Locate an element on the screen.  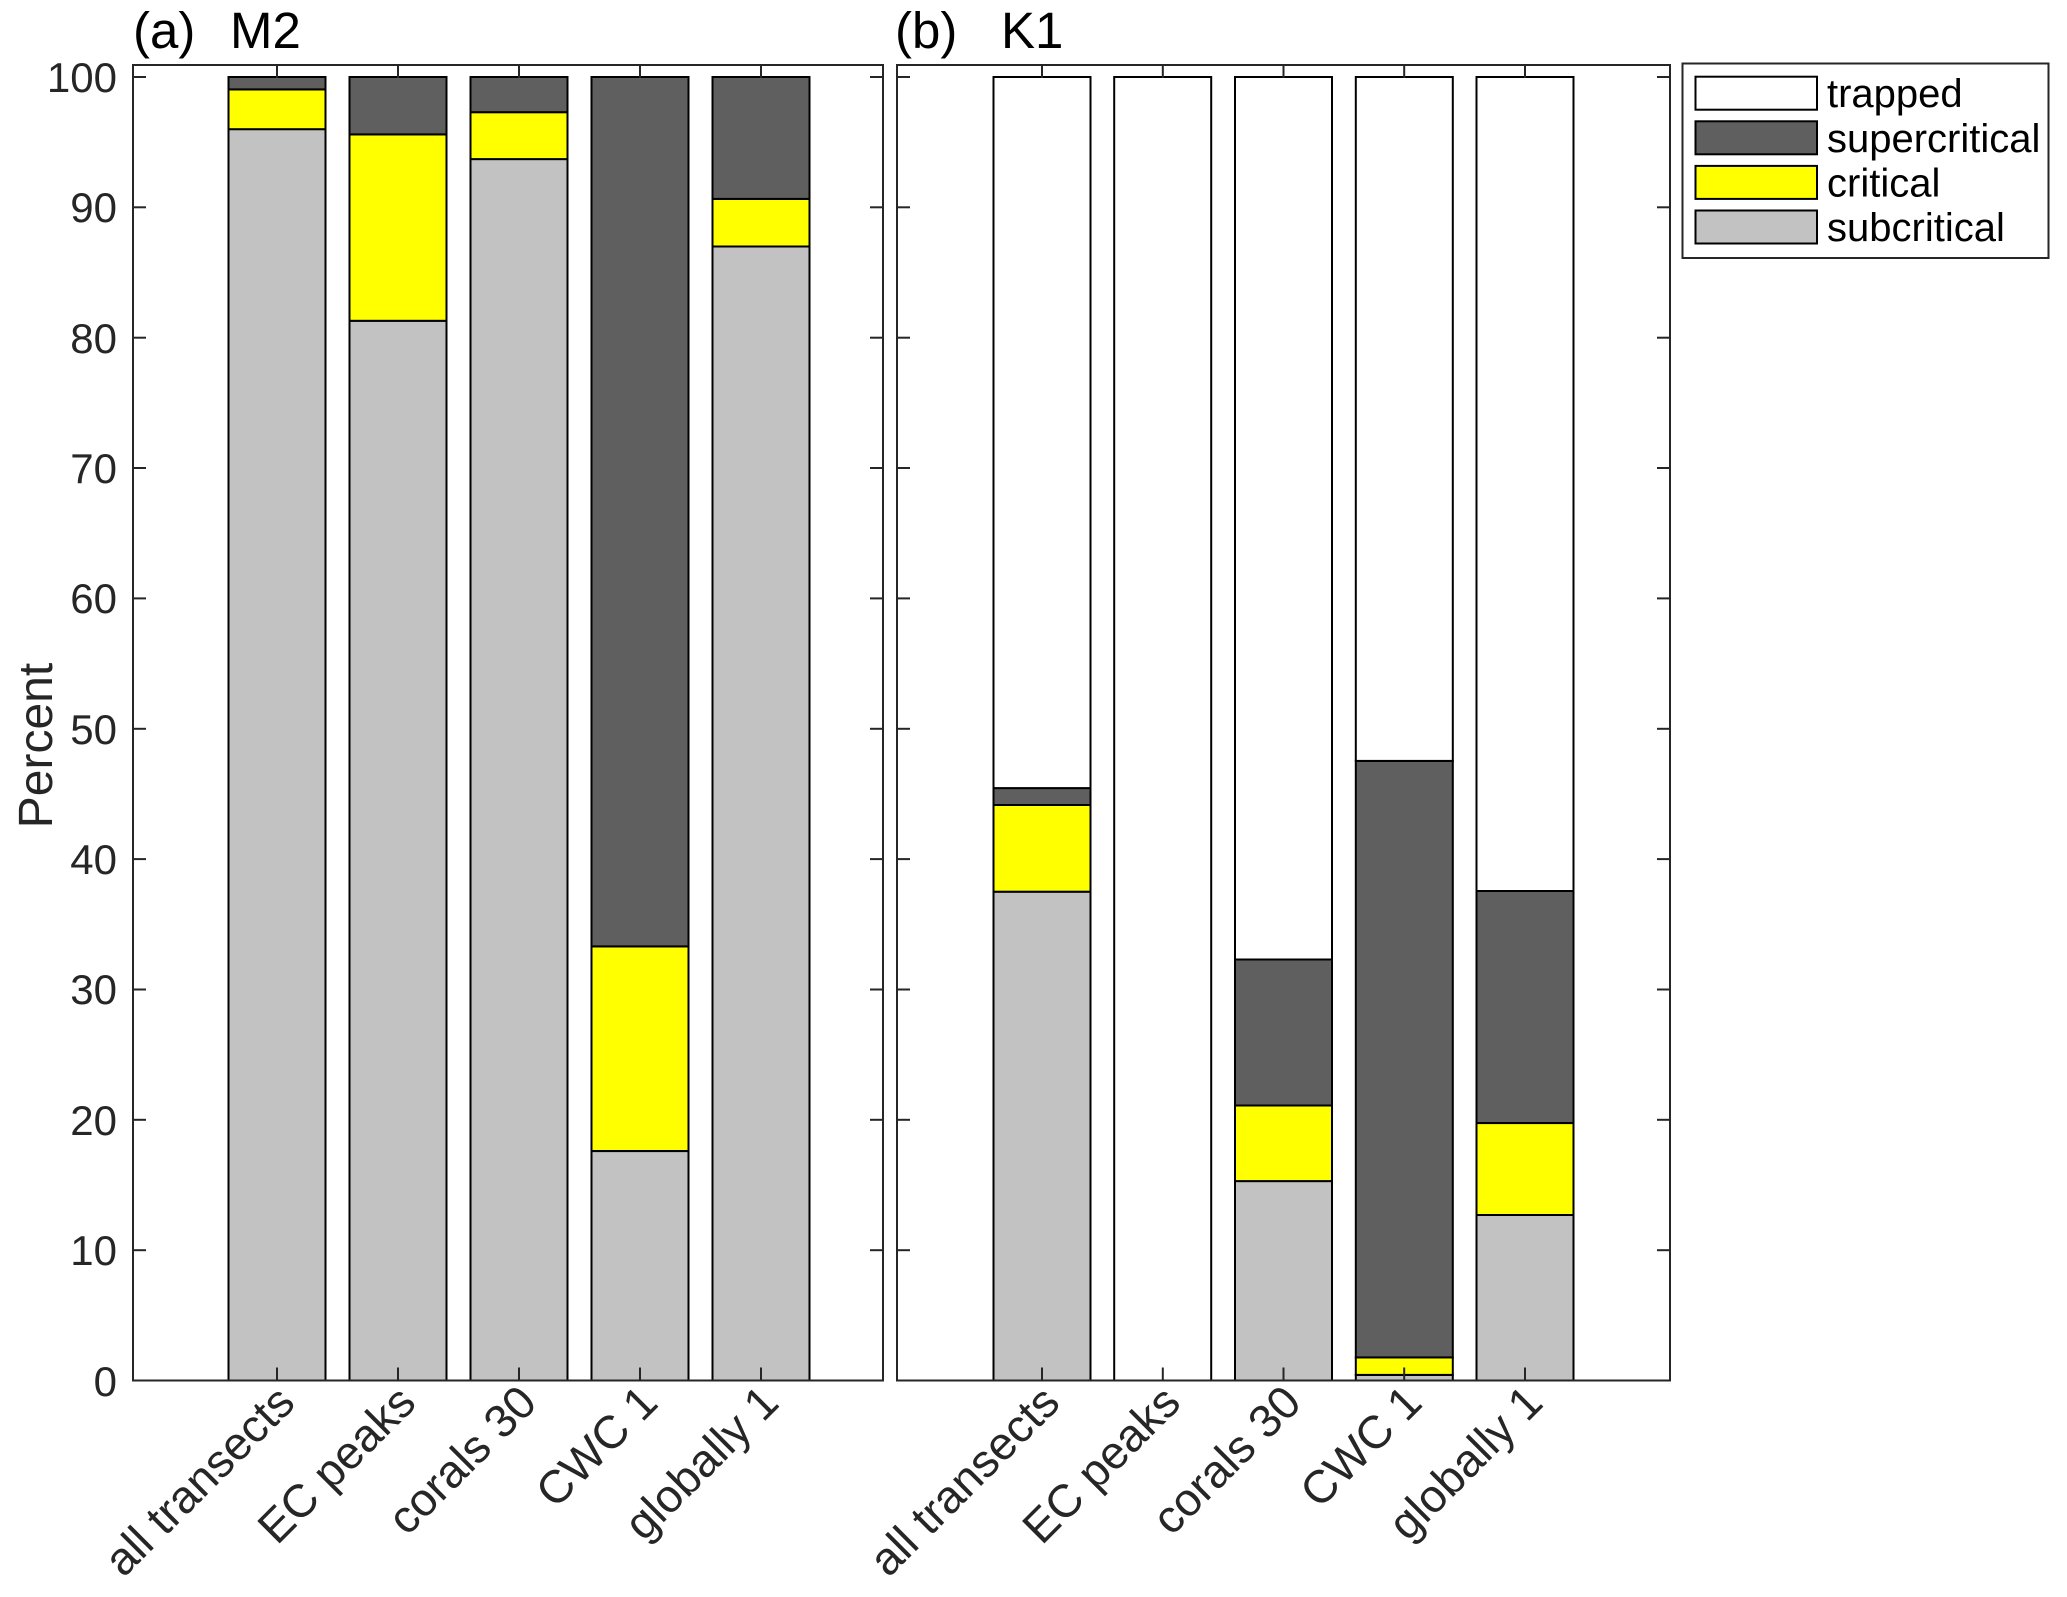
svg-text: trapped is located at coordinates (1895, 94).